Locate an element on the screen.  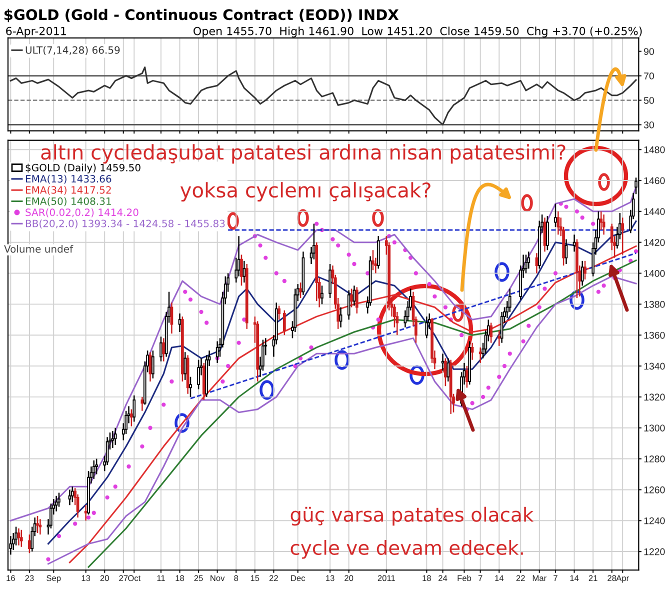
x-tick-label: 16 is located at coordinates (10, 578).